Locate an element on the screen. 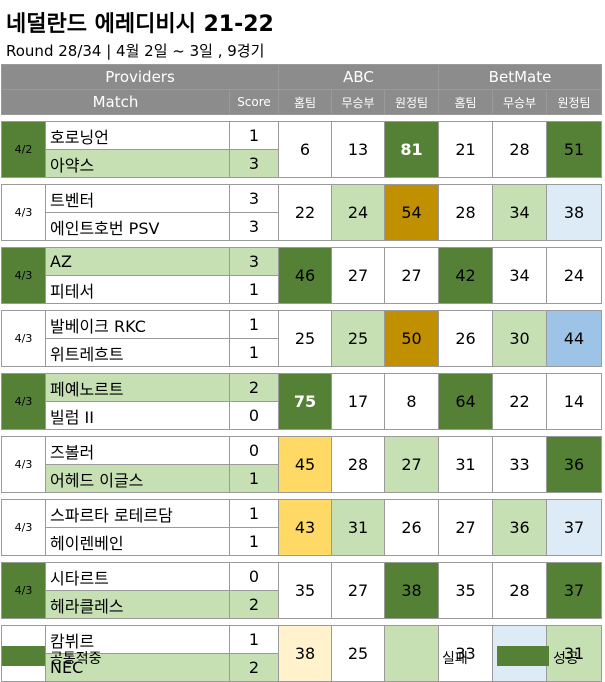  away-team: 어헤드 이글스 is located at coordinates (137, 478).